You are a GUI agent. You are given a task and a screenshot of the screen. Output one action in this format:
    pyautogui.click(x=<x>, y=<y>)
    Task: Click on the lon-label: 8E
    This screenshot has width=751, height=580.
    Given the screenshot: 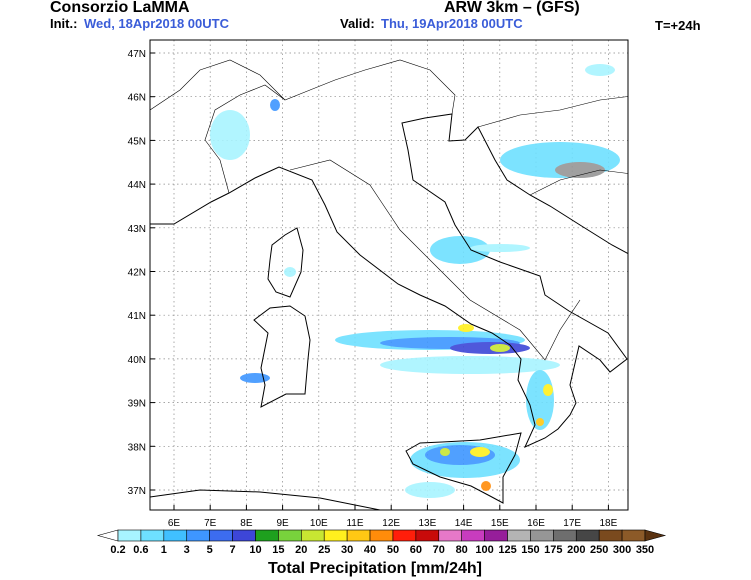 What is the action you would take?
    pyautogui.click(x=246, y=523)
    